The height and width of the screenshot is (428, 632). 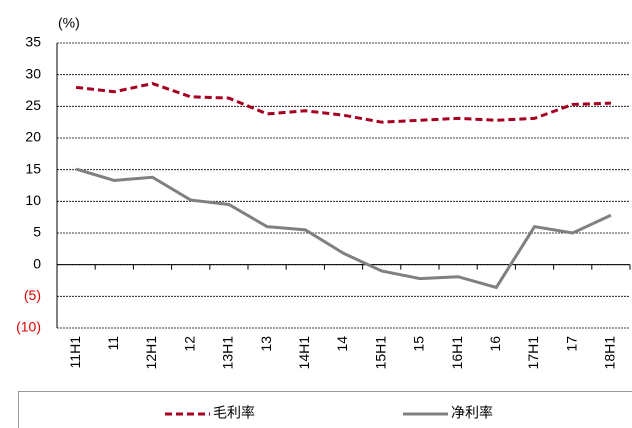 What do you see at coordinates (343, 102) in the screenshot?
I see `line-series` at bounding box center [343, 102].